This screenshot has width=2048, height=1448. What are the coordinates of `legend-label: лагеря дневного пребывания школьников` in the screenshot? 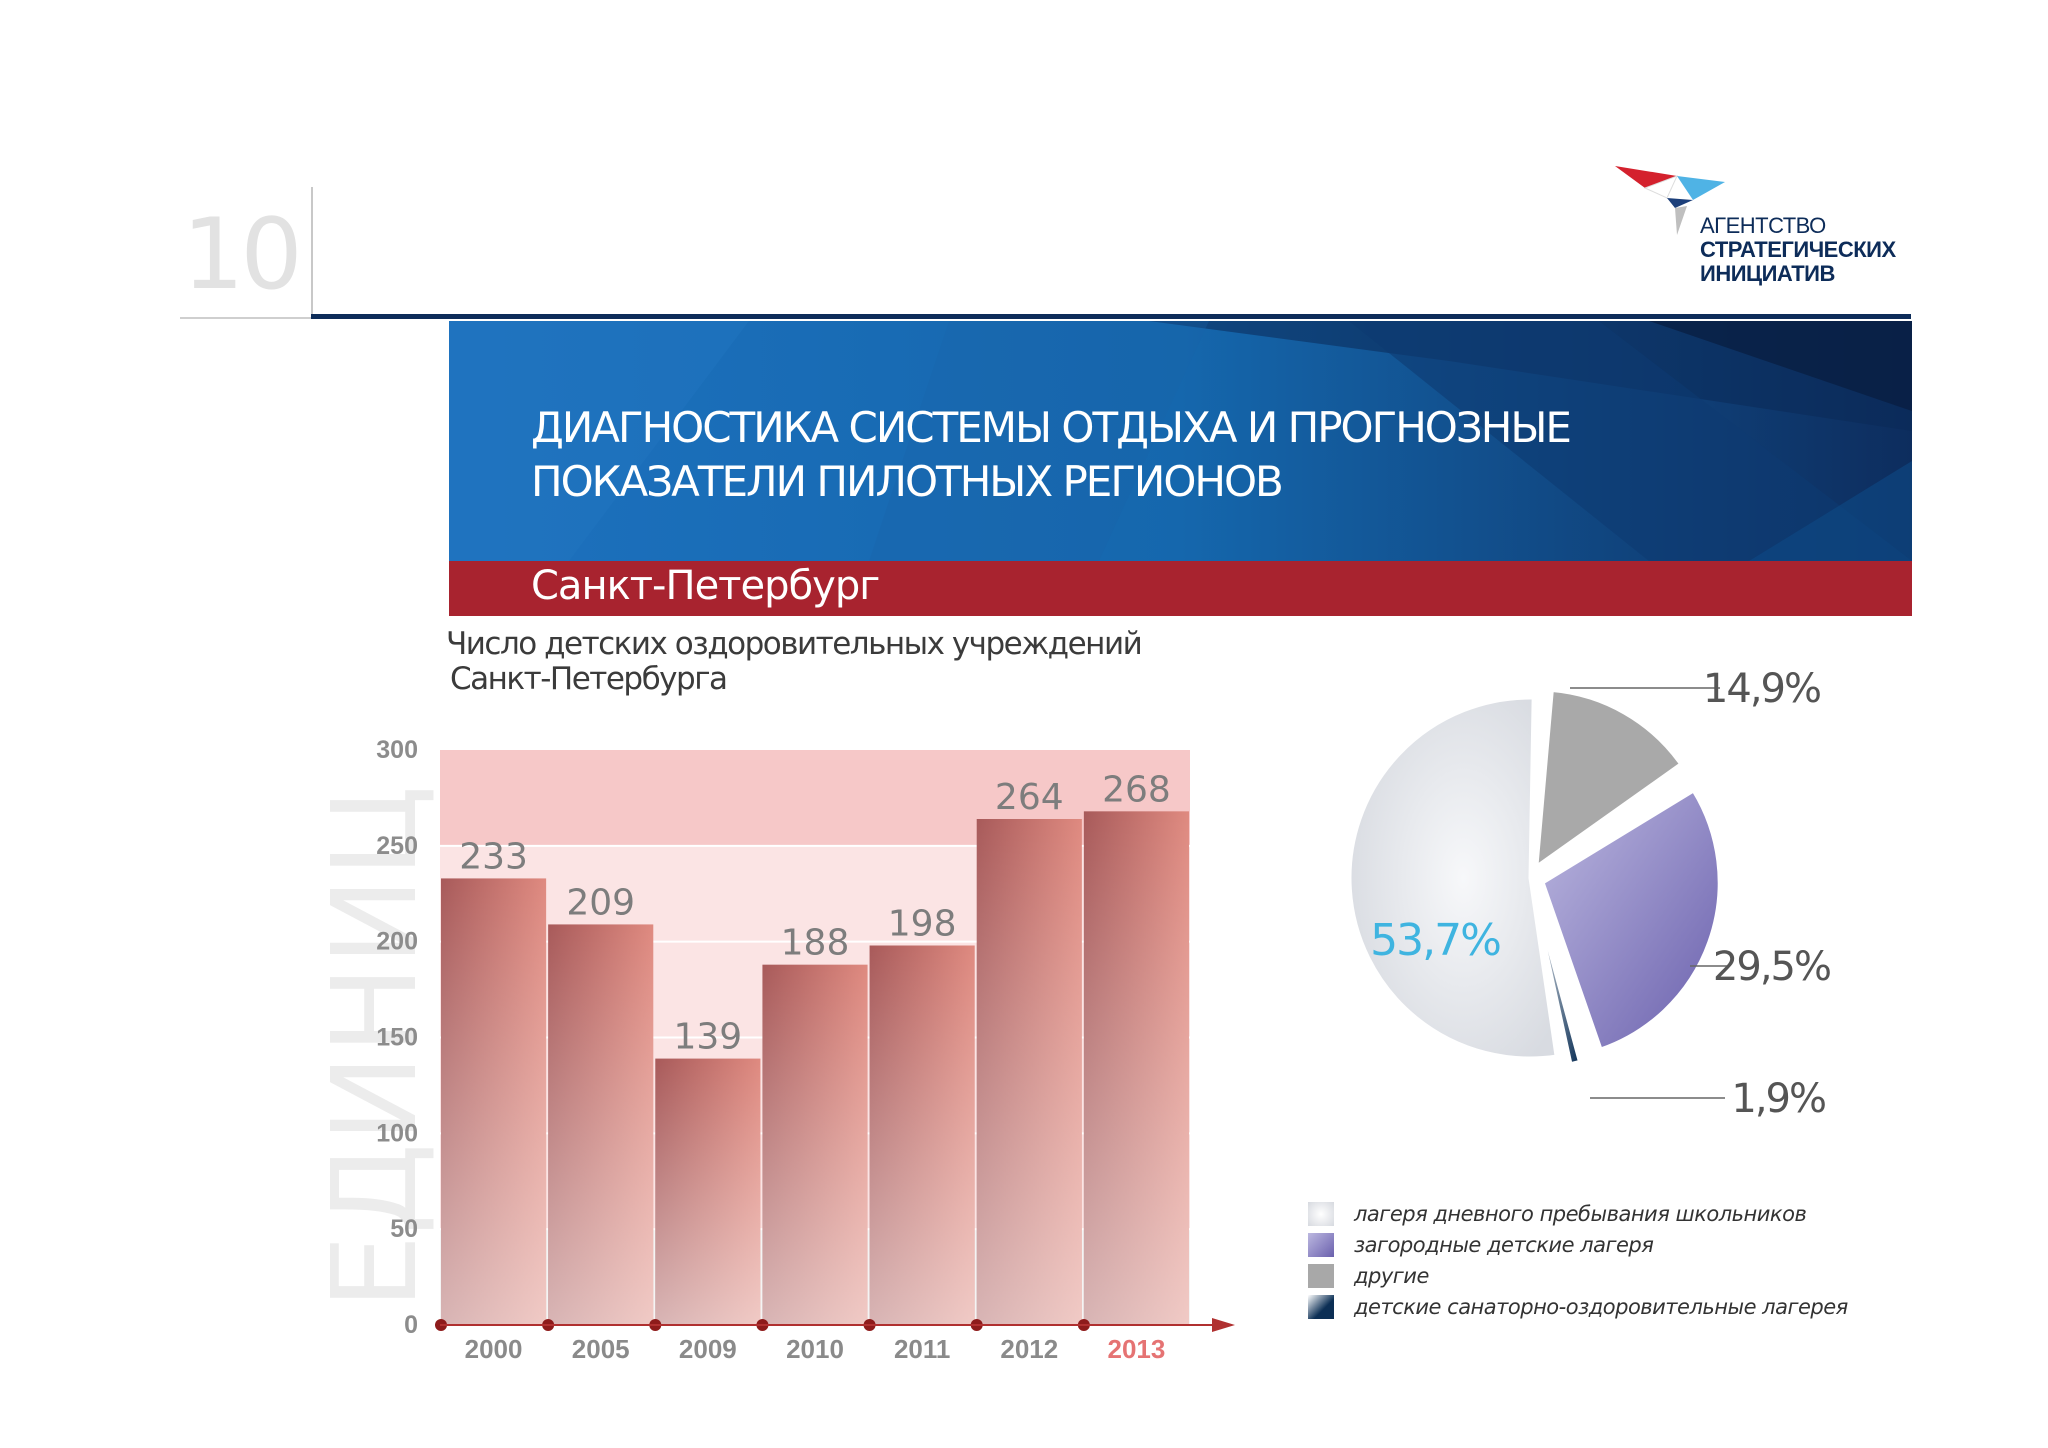 It's located at (1580, 1213).